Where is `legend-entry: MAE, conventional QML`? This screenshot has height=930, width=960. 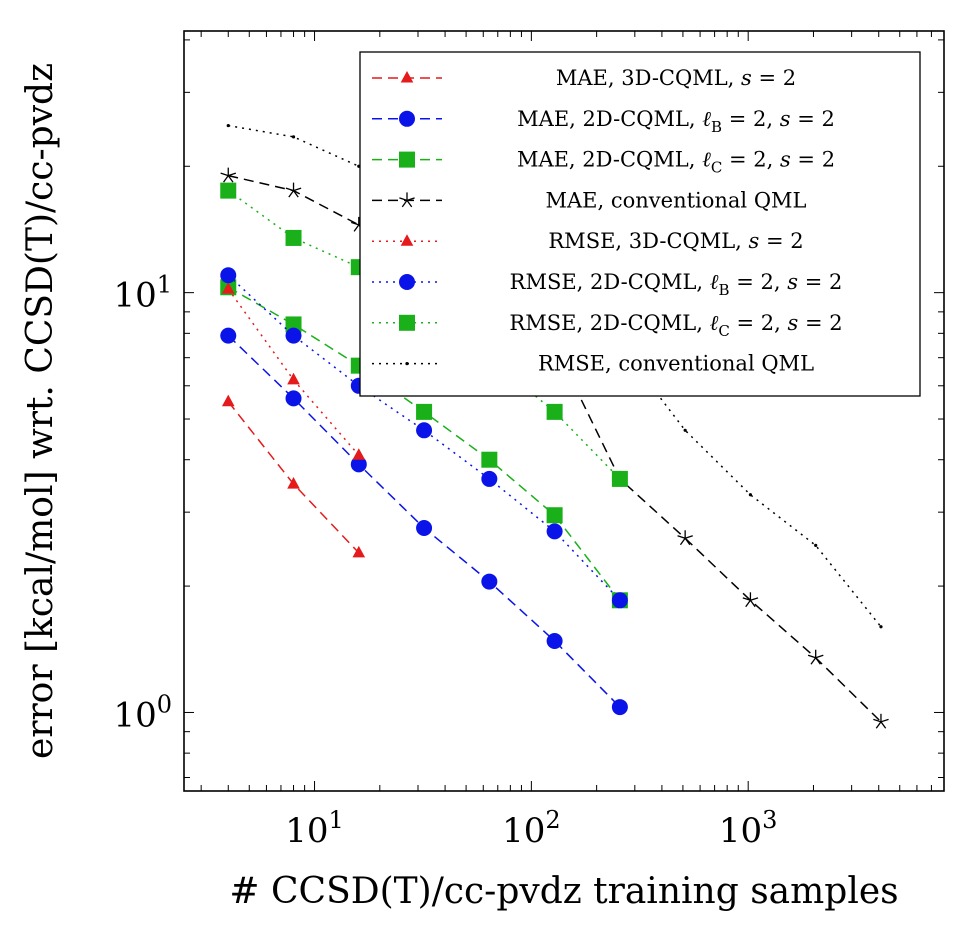
legend-entry: MAE, conventional QML is located at coordinates (589, 200).